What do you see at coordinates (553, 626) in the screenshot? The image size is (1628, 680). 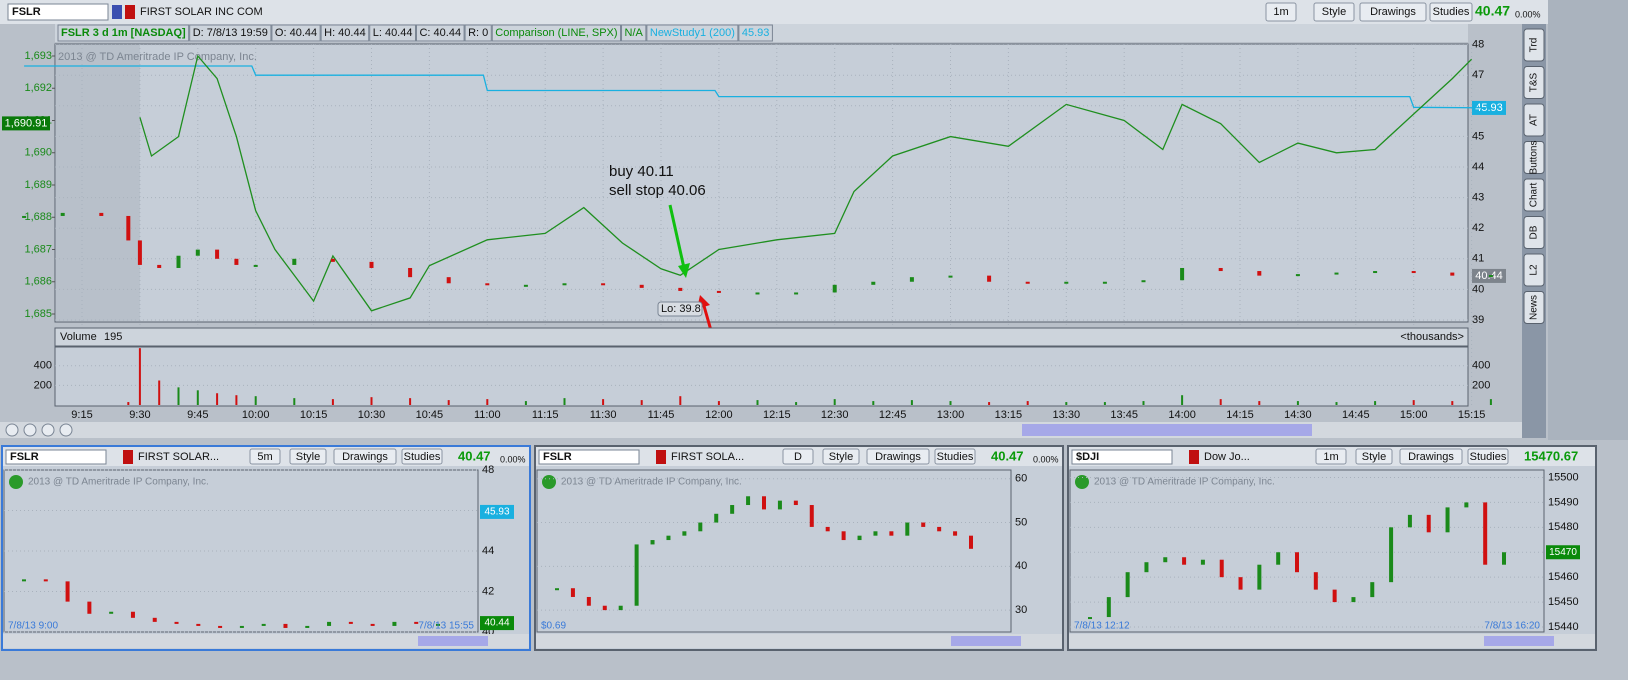 I see `date-label: $0.69` at bounding box center [553, 626].